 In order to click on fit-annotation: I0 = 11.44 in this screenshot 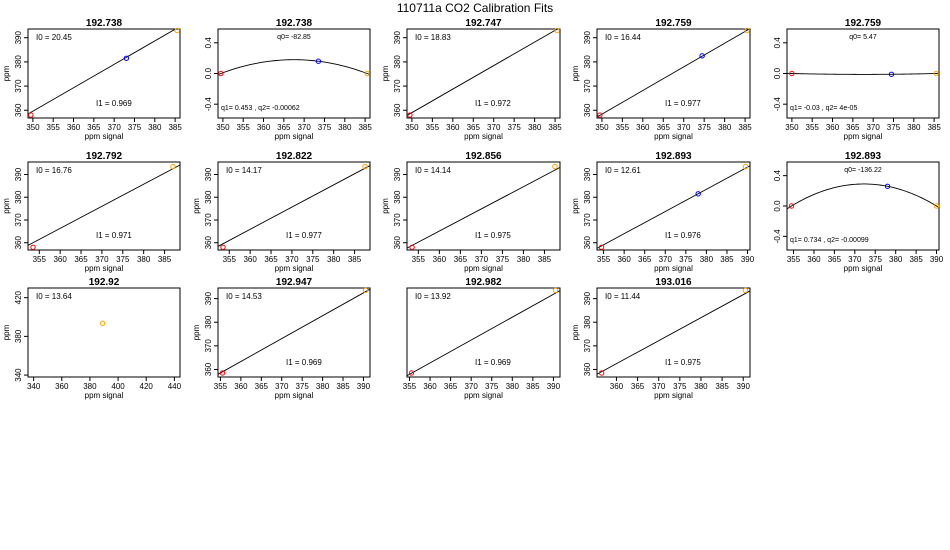, I will do `click(623, 296)`.